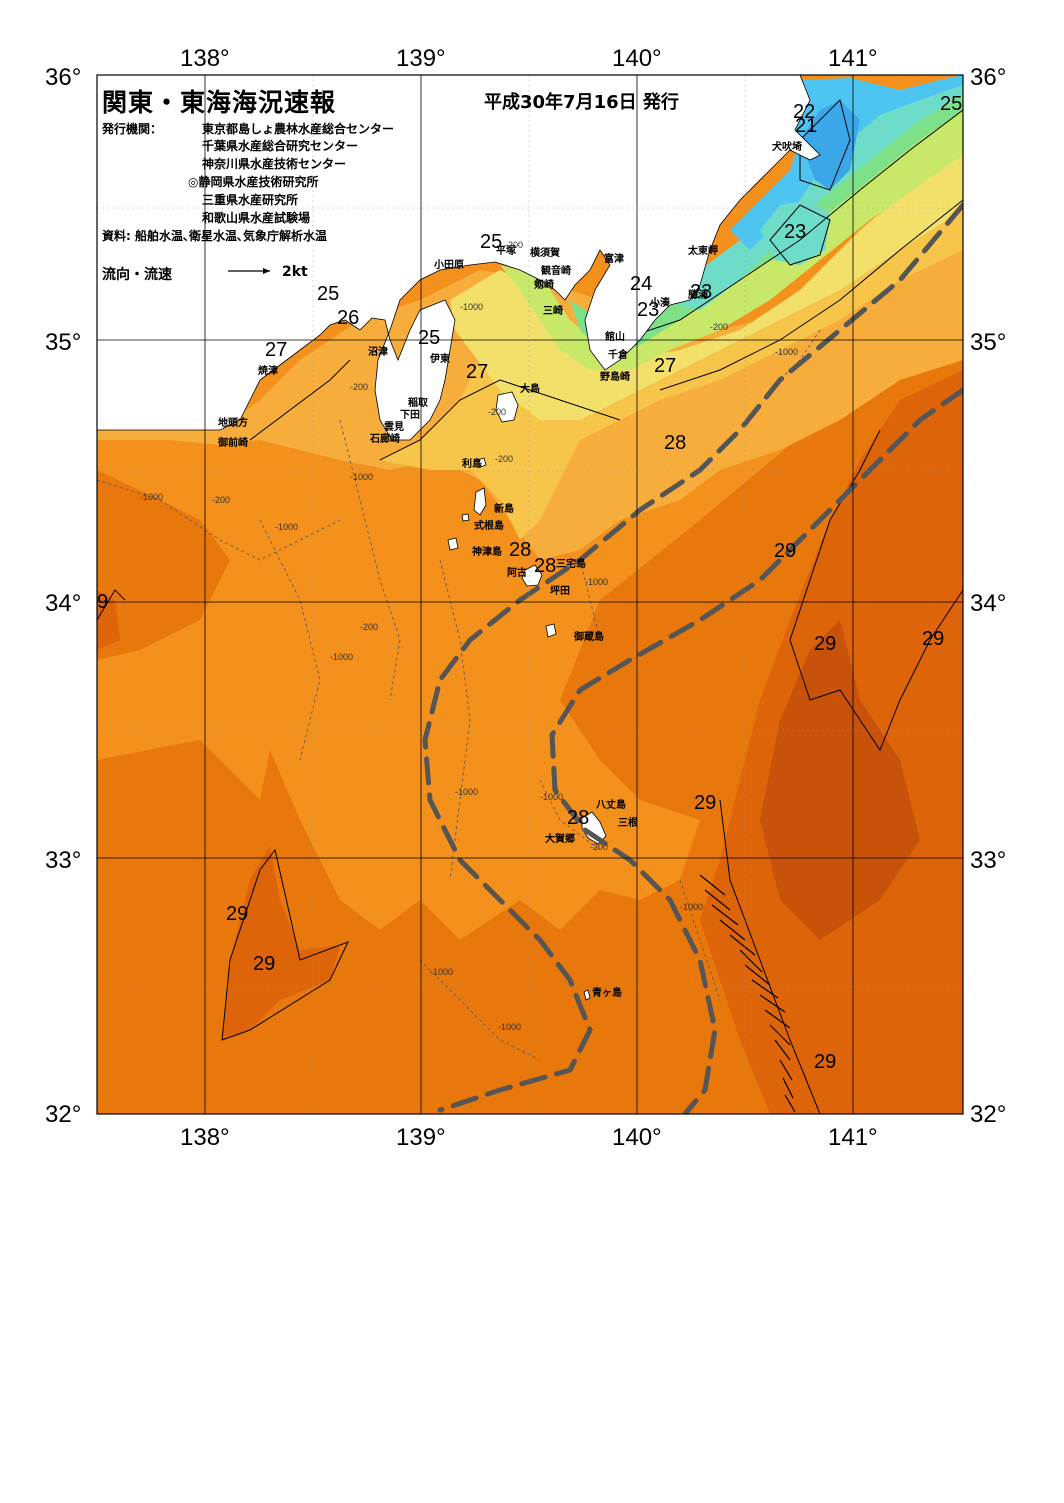 The image size is (1064, 1503). What do you see at coordinates (588, 636) in the screenshot?
I see `place-label: 御蔵島` at bounding box center [588, 636].